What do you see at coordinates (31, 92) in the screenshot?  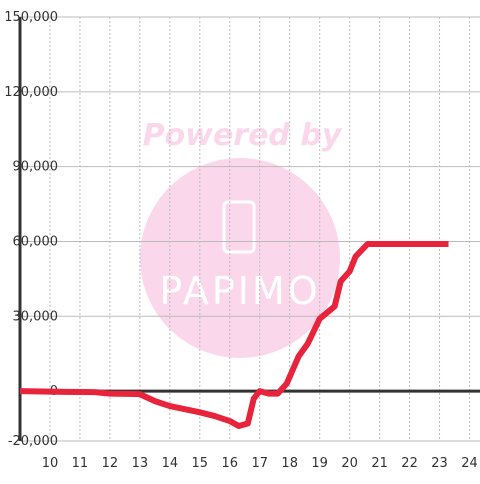 I see `y-tick-label: 120,000` at bounding box center [31, 92].